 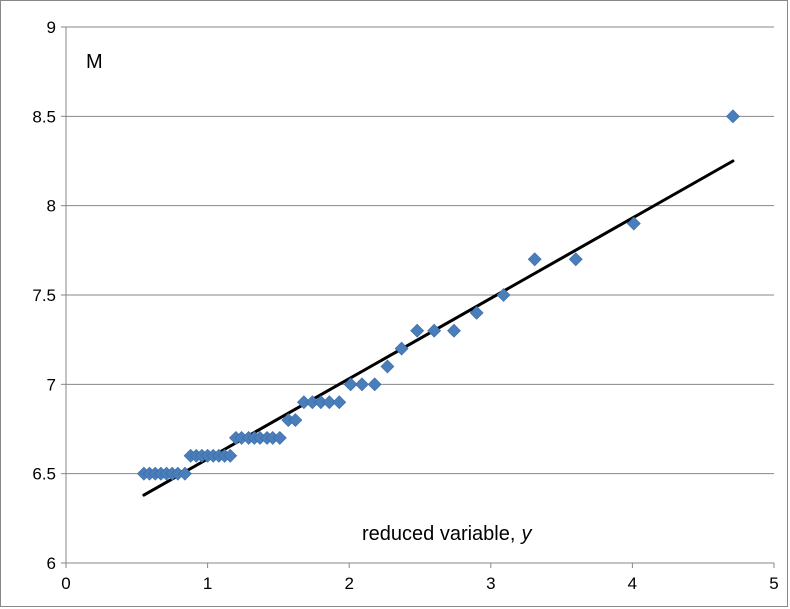 I want to click on y-tick-labels: 6 6.5 7 7.5 8 8.5 9, so click(x=44, y=295).